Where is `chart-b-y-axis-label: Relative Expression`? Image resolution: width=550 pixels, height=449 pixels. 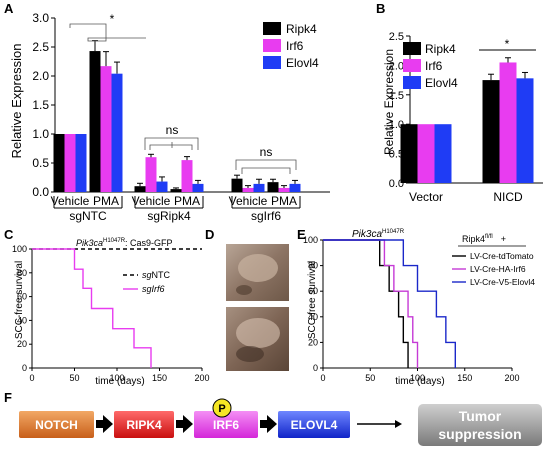 chart-b-y-axis-label: Relative Expression is located at coordinates (389, 102).